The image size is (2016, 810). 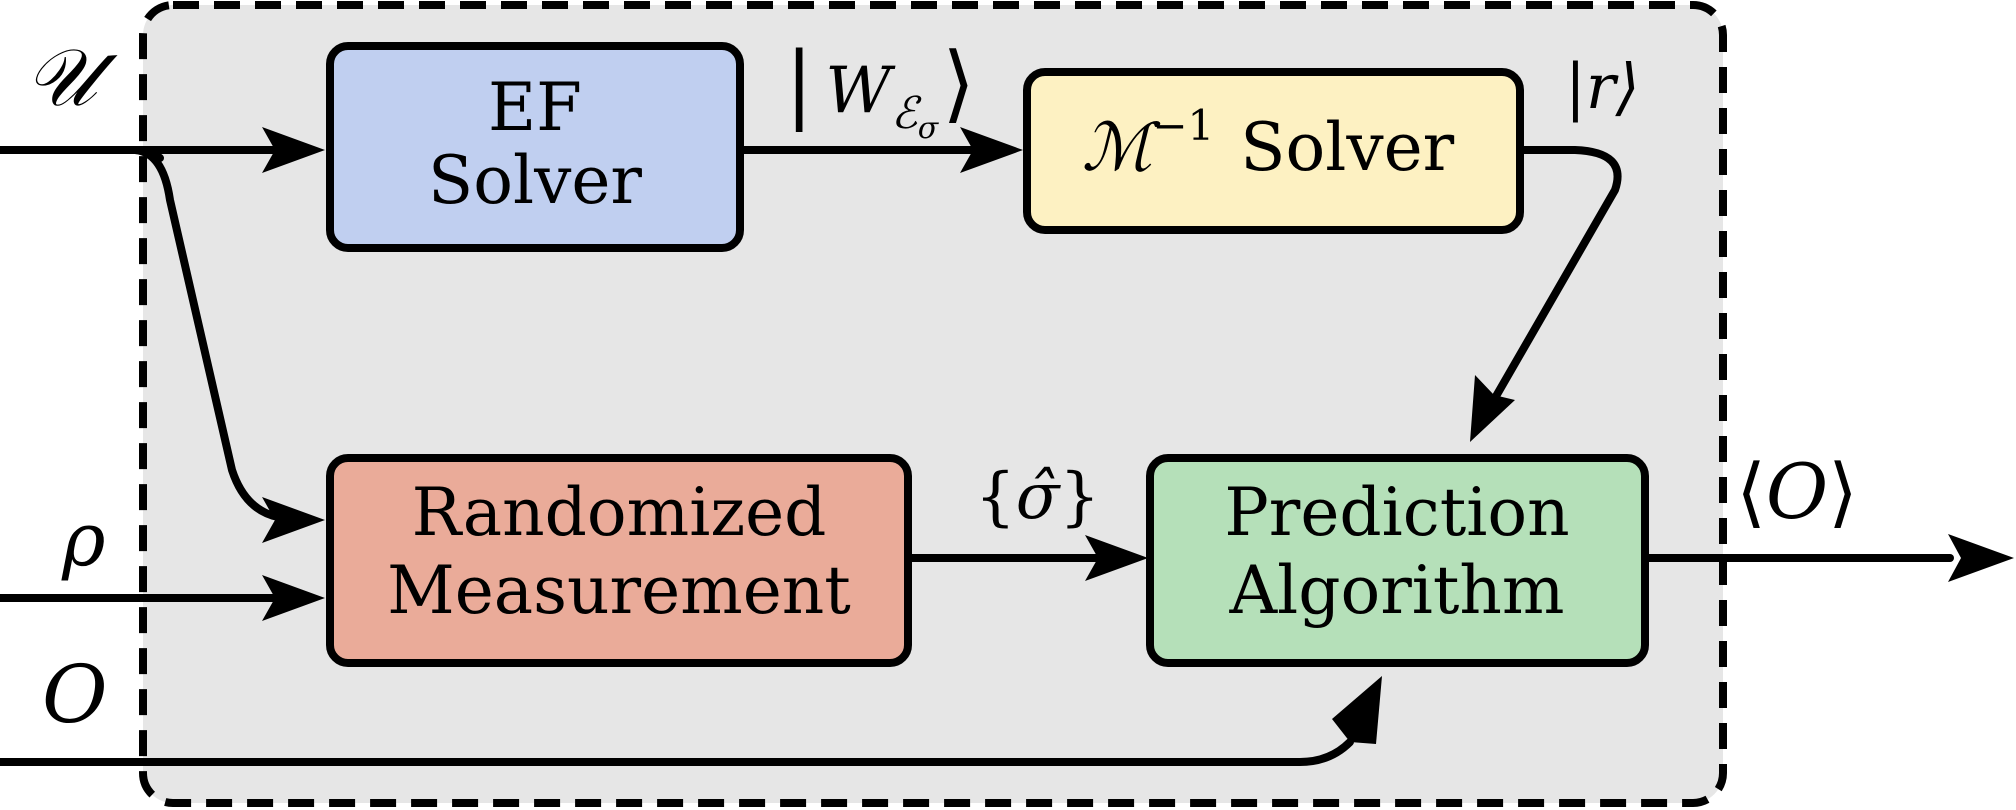 I want to click on arrowhead-randomized-top, so click(x=293, y=520).